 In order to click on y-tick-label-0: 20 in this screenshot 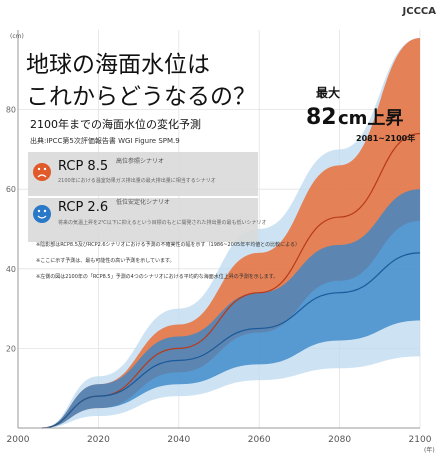, I will do `click(11, 348)`.